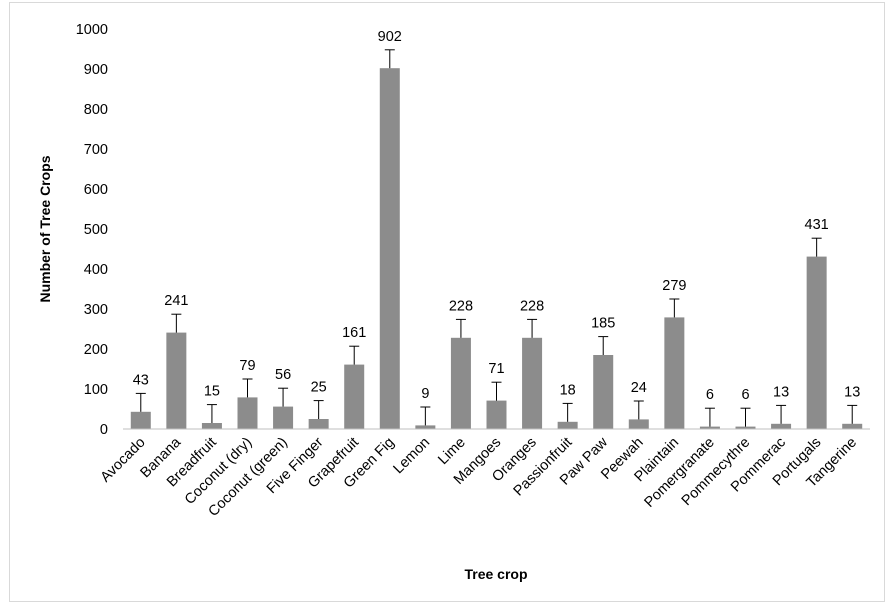 This screenshot has height=605, width=886. I want to click on data-label: 71, so click(496, 369).